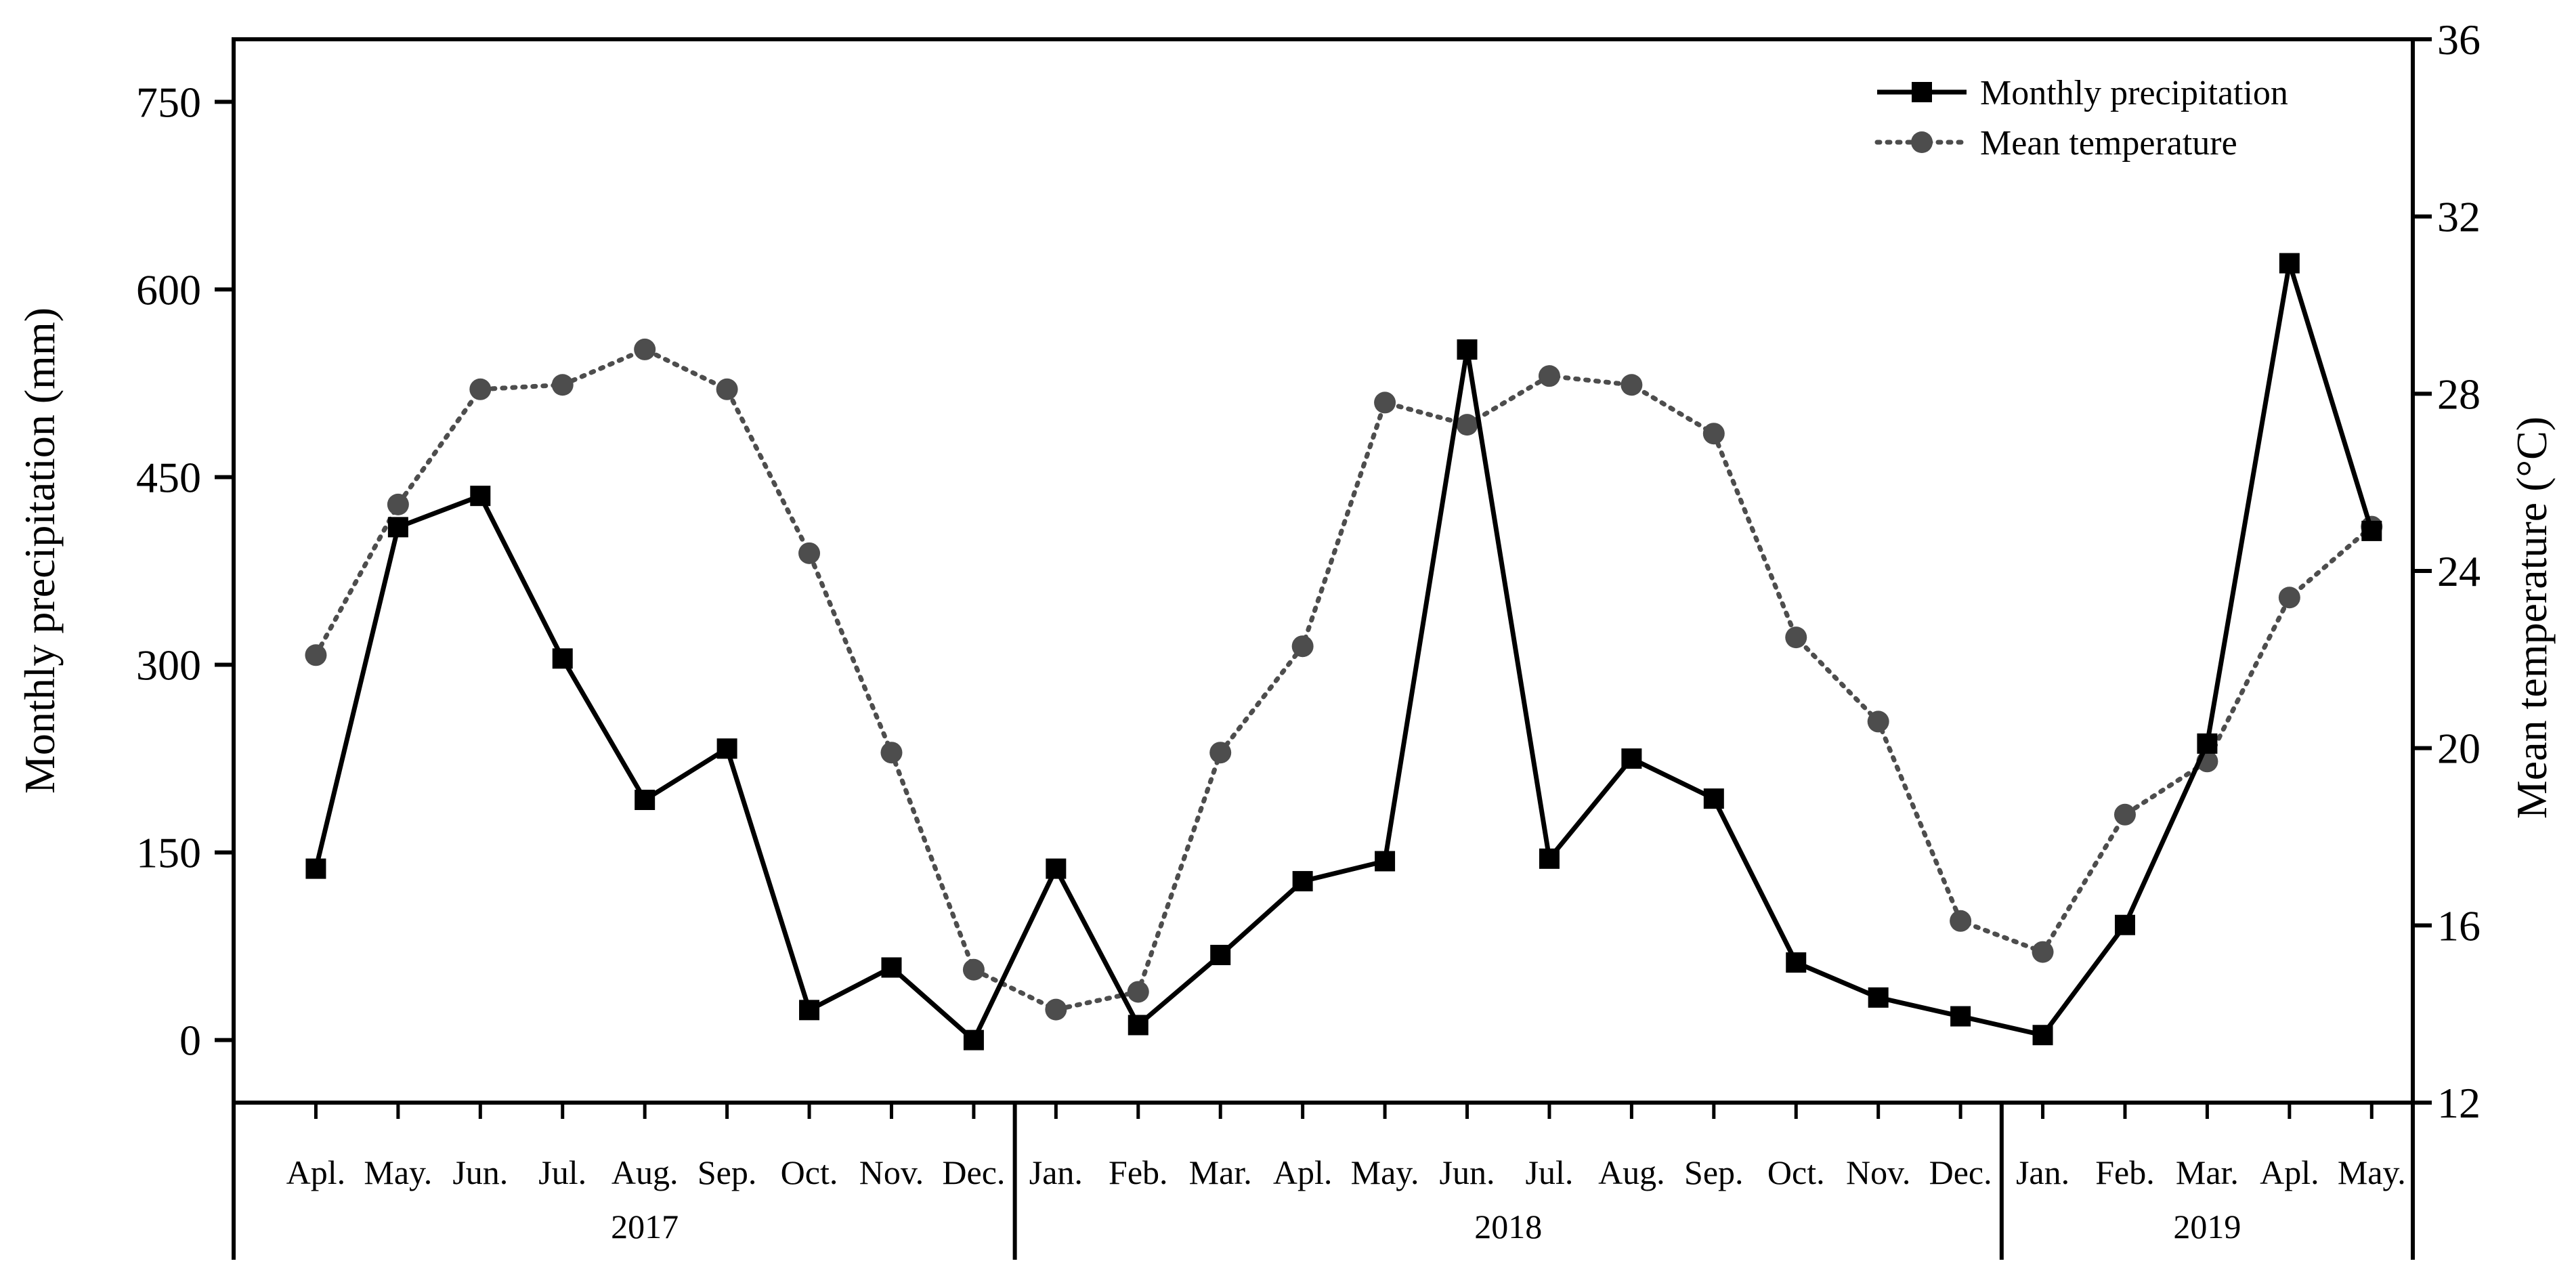 The image size is (2576, 1276). I want to click on left-axis-tick-label: 0, so click(190, 1041).